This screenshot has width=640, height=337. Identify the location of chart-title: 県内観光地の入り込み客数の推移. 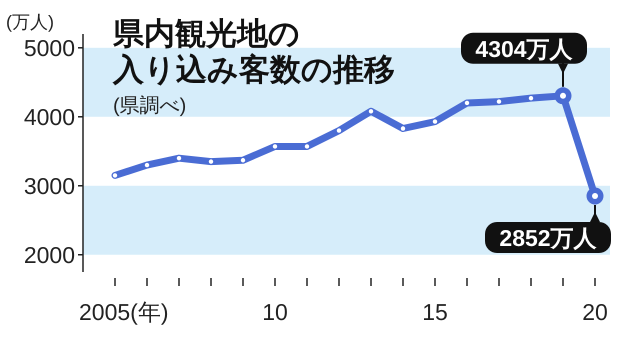
(253, 51).